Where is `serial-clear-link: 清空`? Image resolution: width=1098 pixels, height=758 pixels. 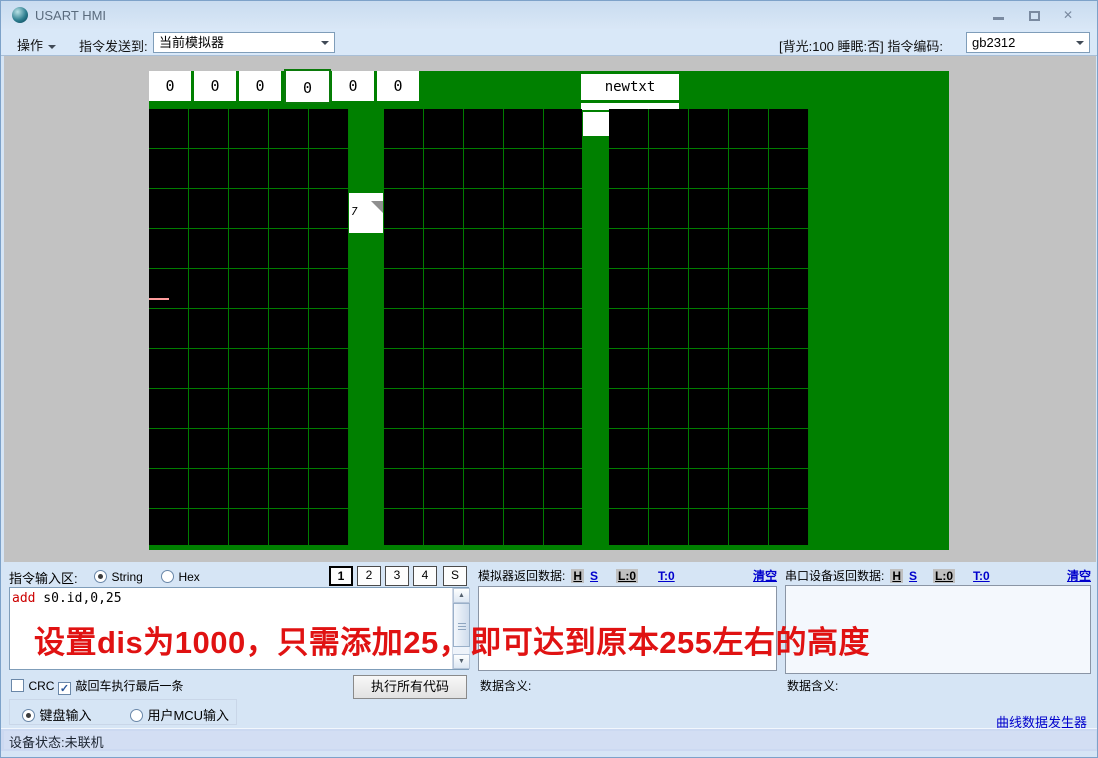 serial-clear-link: 清空 is located at coordinates (1078, 576).